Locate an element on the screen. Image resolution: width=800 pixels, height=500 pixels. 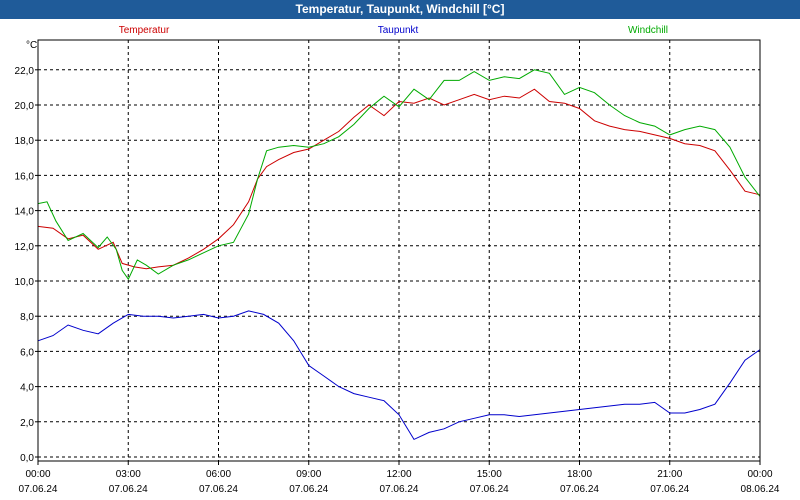
y-tick-label: 6,0 is located at coordinates (27, 352).